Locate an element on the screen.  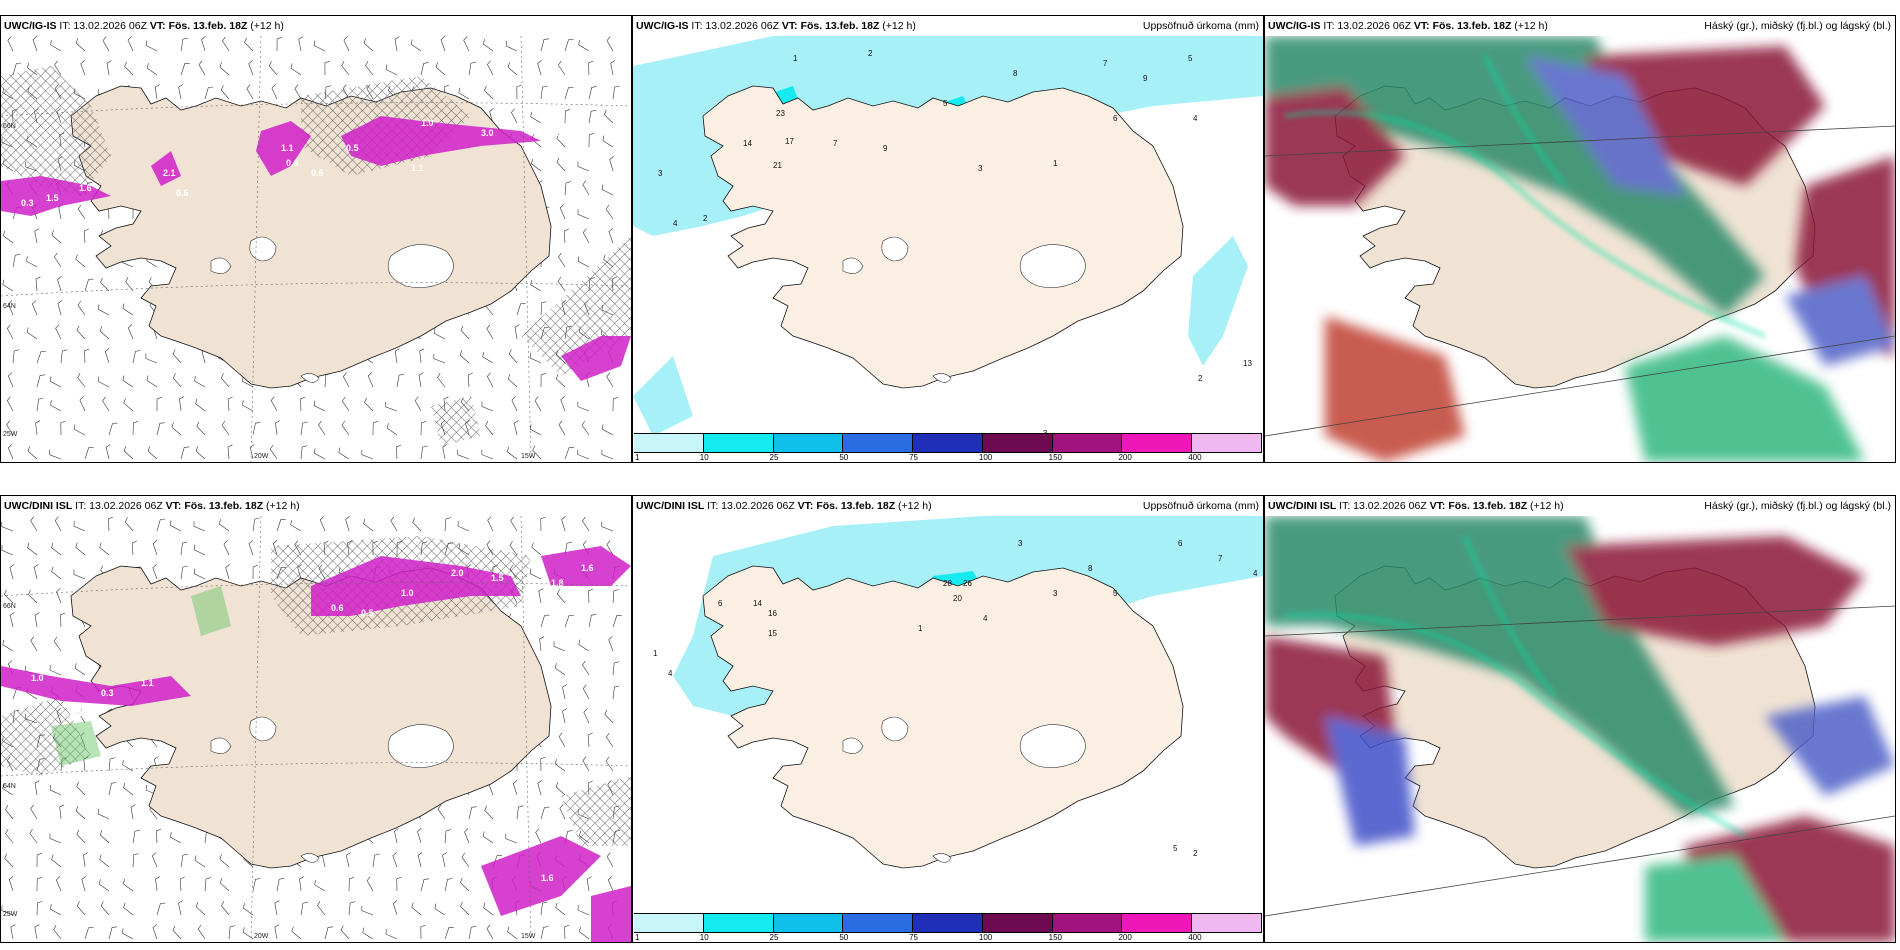
value-label: 26 is located at coordinates (967, 583).